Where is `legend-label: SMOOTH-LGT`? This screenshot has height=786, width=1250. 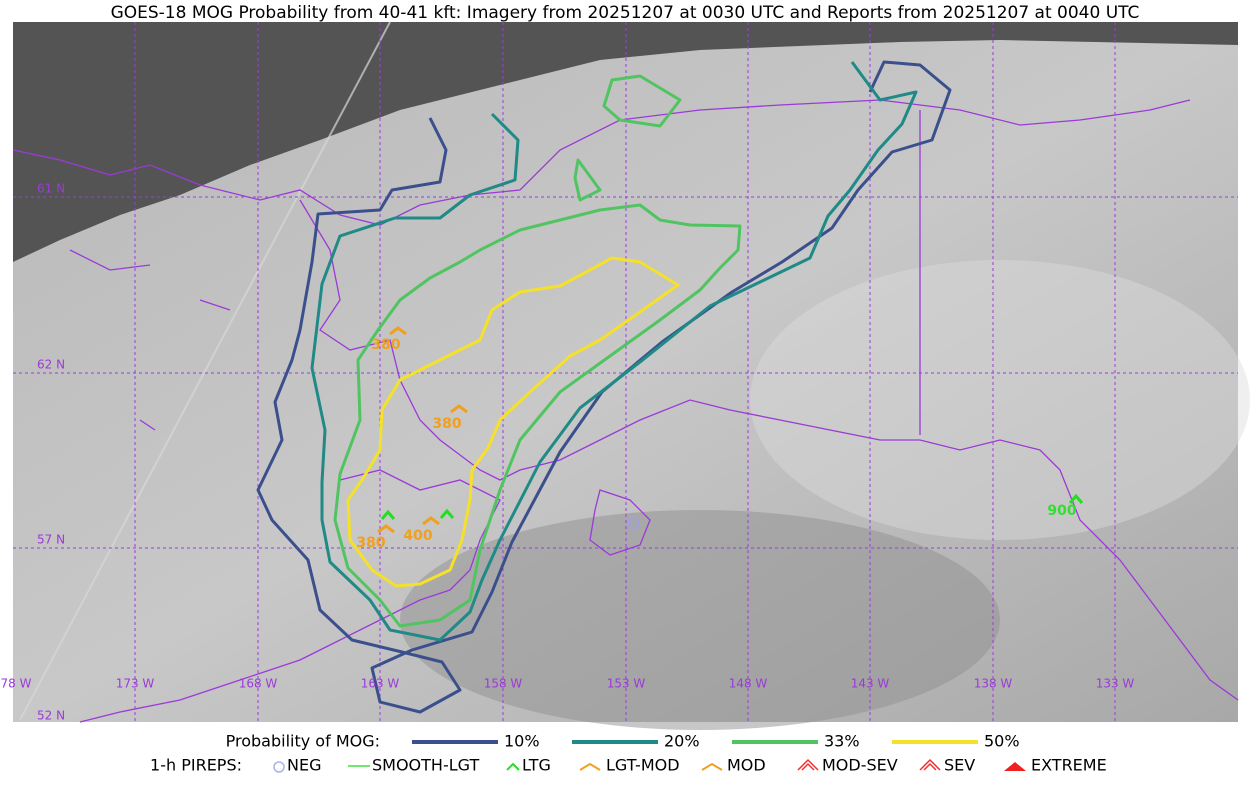 legend-label: SMOOTH-LGT is located at coordinates (425, 765).